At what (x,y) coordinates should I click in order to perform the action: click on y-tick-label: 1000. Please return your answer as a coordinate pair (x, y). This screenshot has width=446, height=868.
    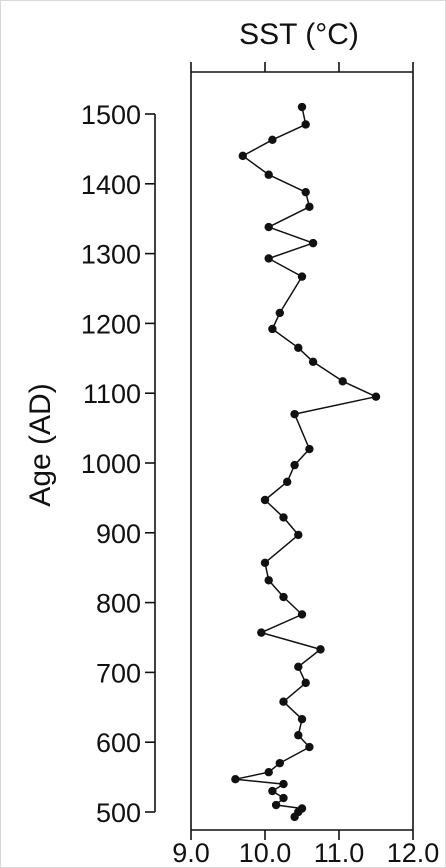
    Looking at the image, I should click on (111, 464).